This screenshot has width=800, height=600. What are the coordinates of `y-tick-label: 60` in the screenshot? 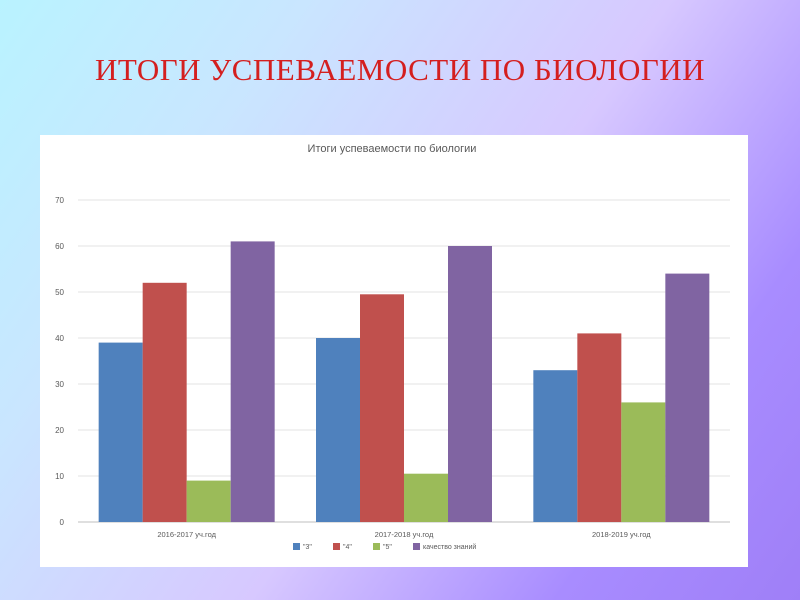 It's located at (59, 246).